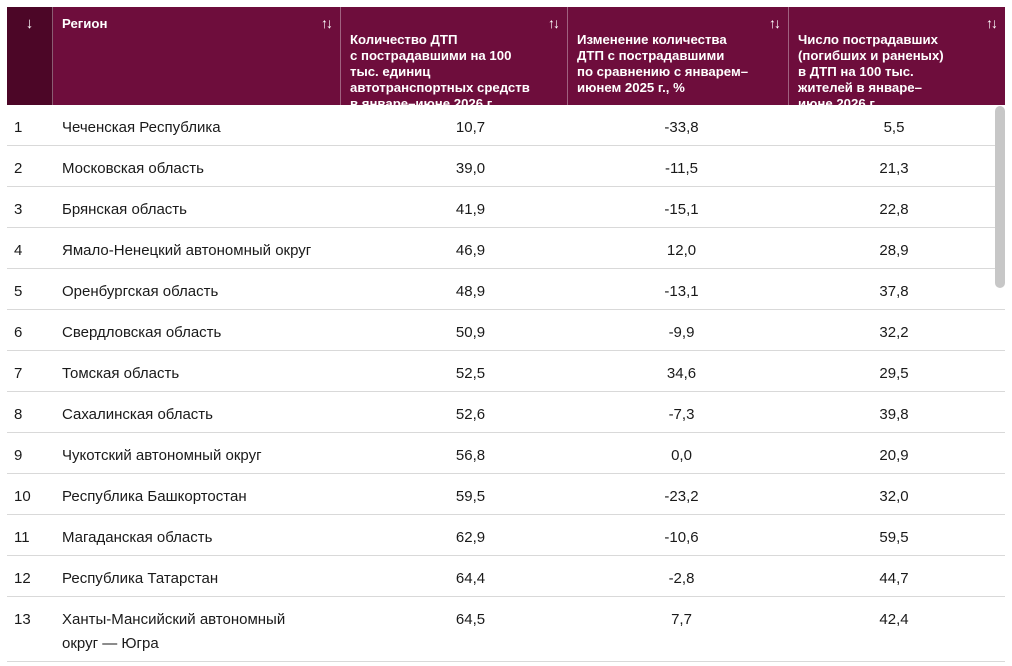 Image resolution: width=1012 pixels, height=666 pixels. Describe the element at coordinates (894, 578) in the screenshot. I see `victims-value: 44,7` at that location.